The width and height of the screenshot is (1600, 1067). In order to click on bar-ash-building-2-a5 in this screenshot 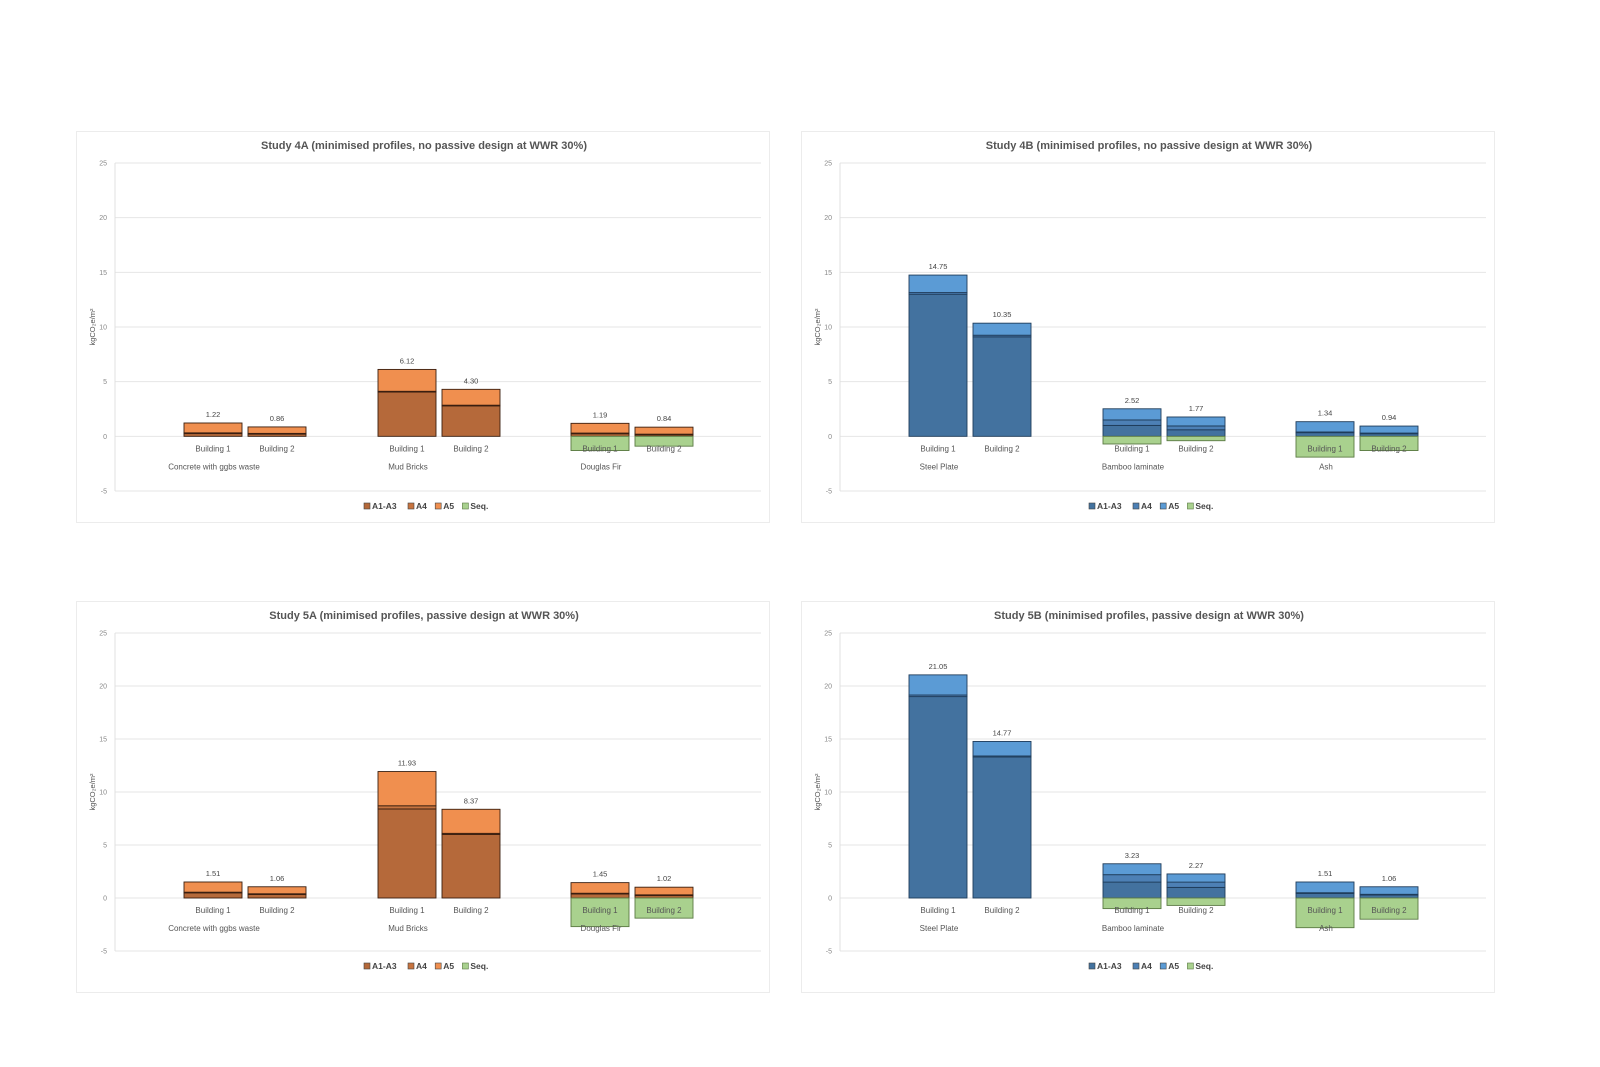, I will do `click(1389, 429)`.